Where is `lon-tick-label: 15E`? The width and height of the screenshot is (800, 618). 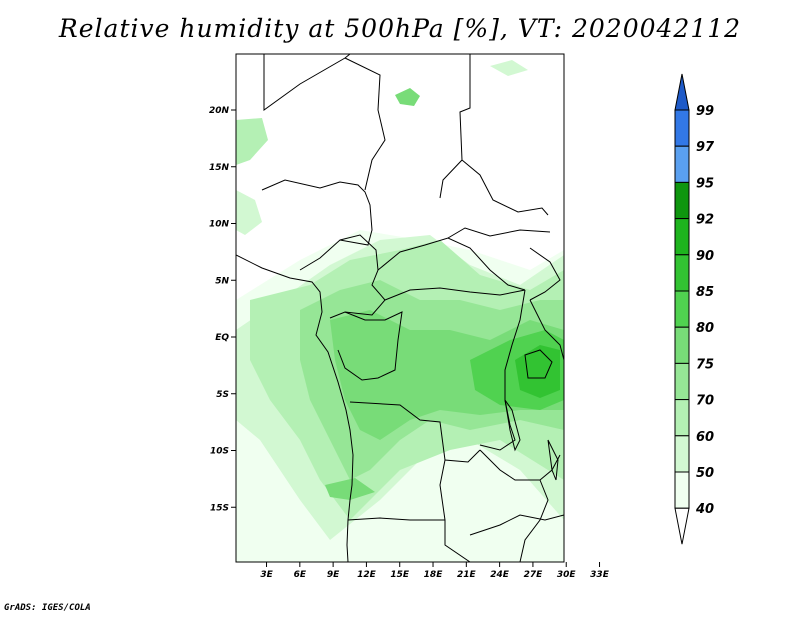
lon-tick-label: 15E is located at coordinates (400, 575).